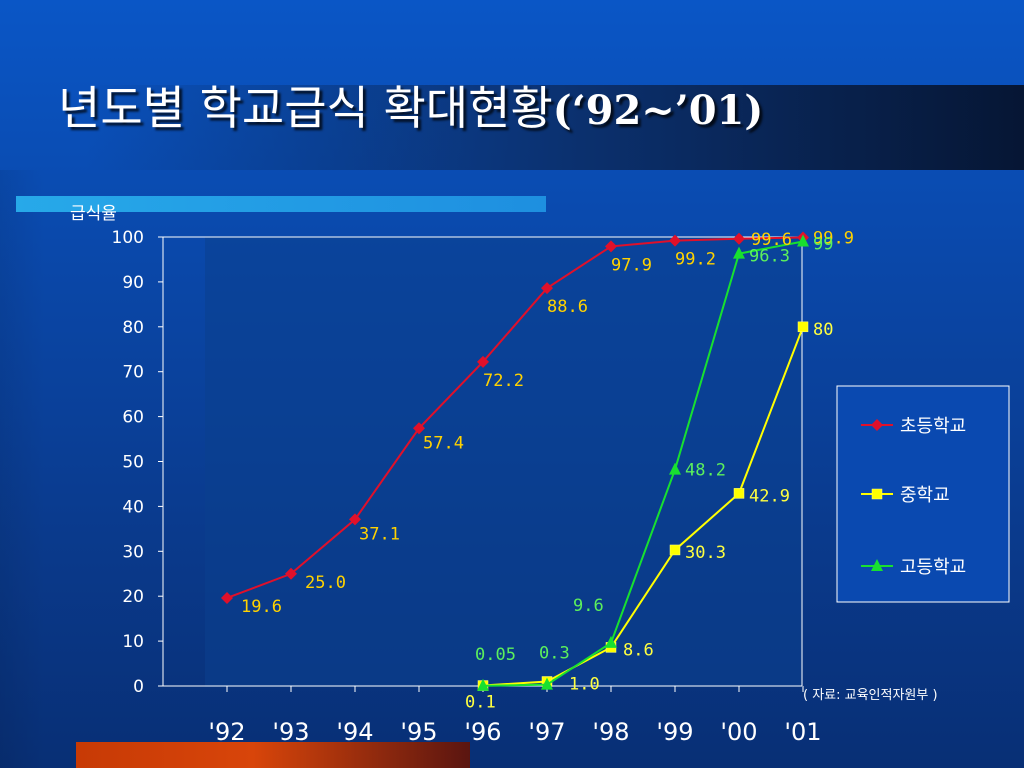 This screenshot has width=1024, height=768. What do you see at coordinates (133, 507) in the screenshot?
I see `y-tick-label: 40` at bounding box center [133, 507].